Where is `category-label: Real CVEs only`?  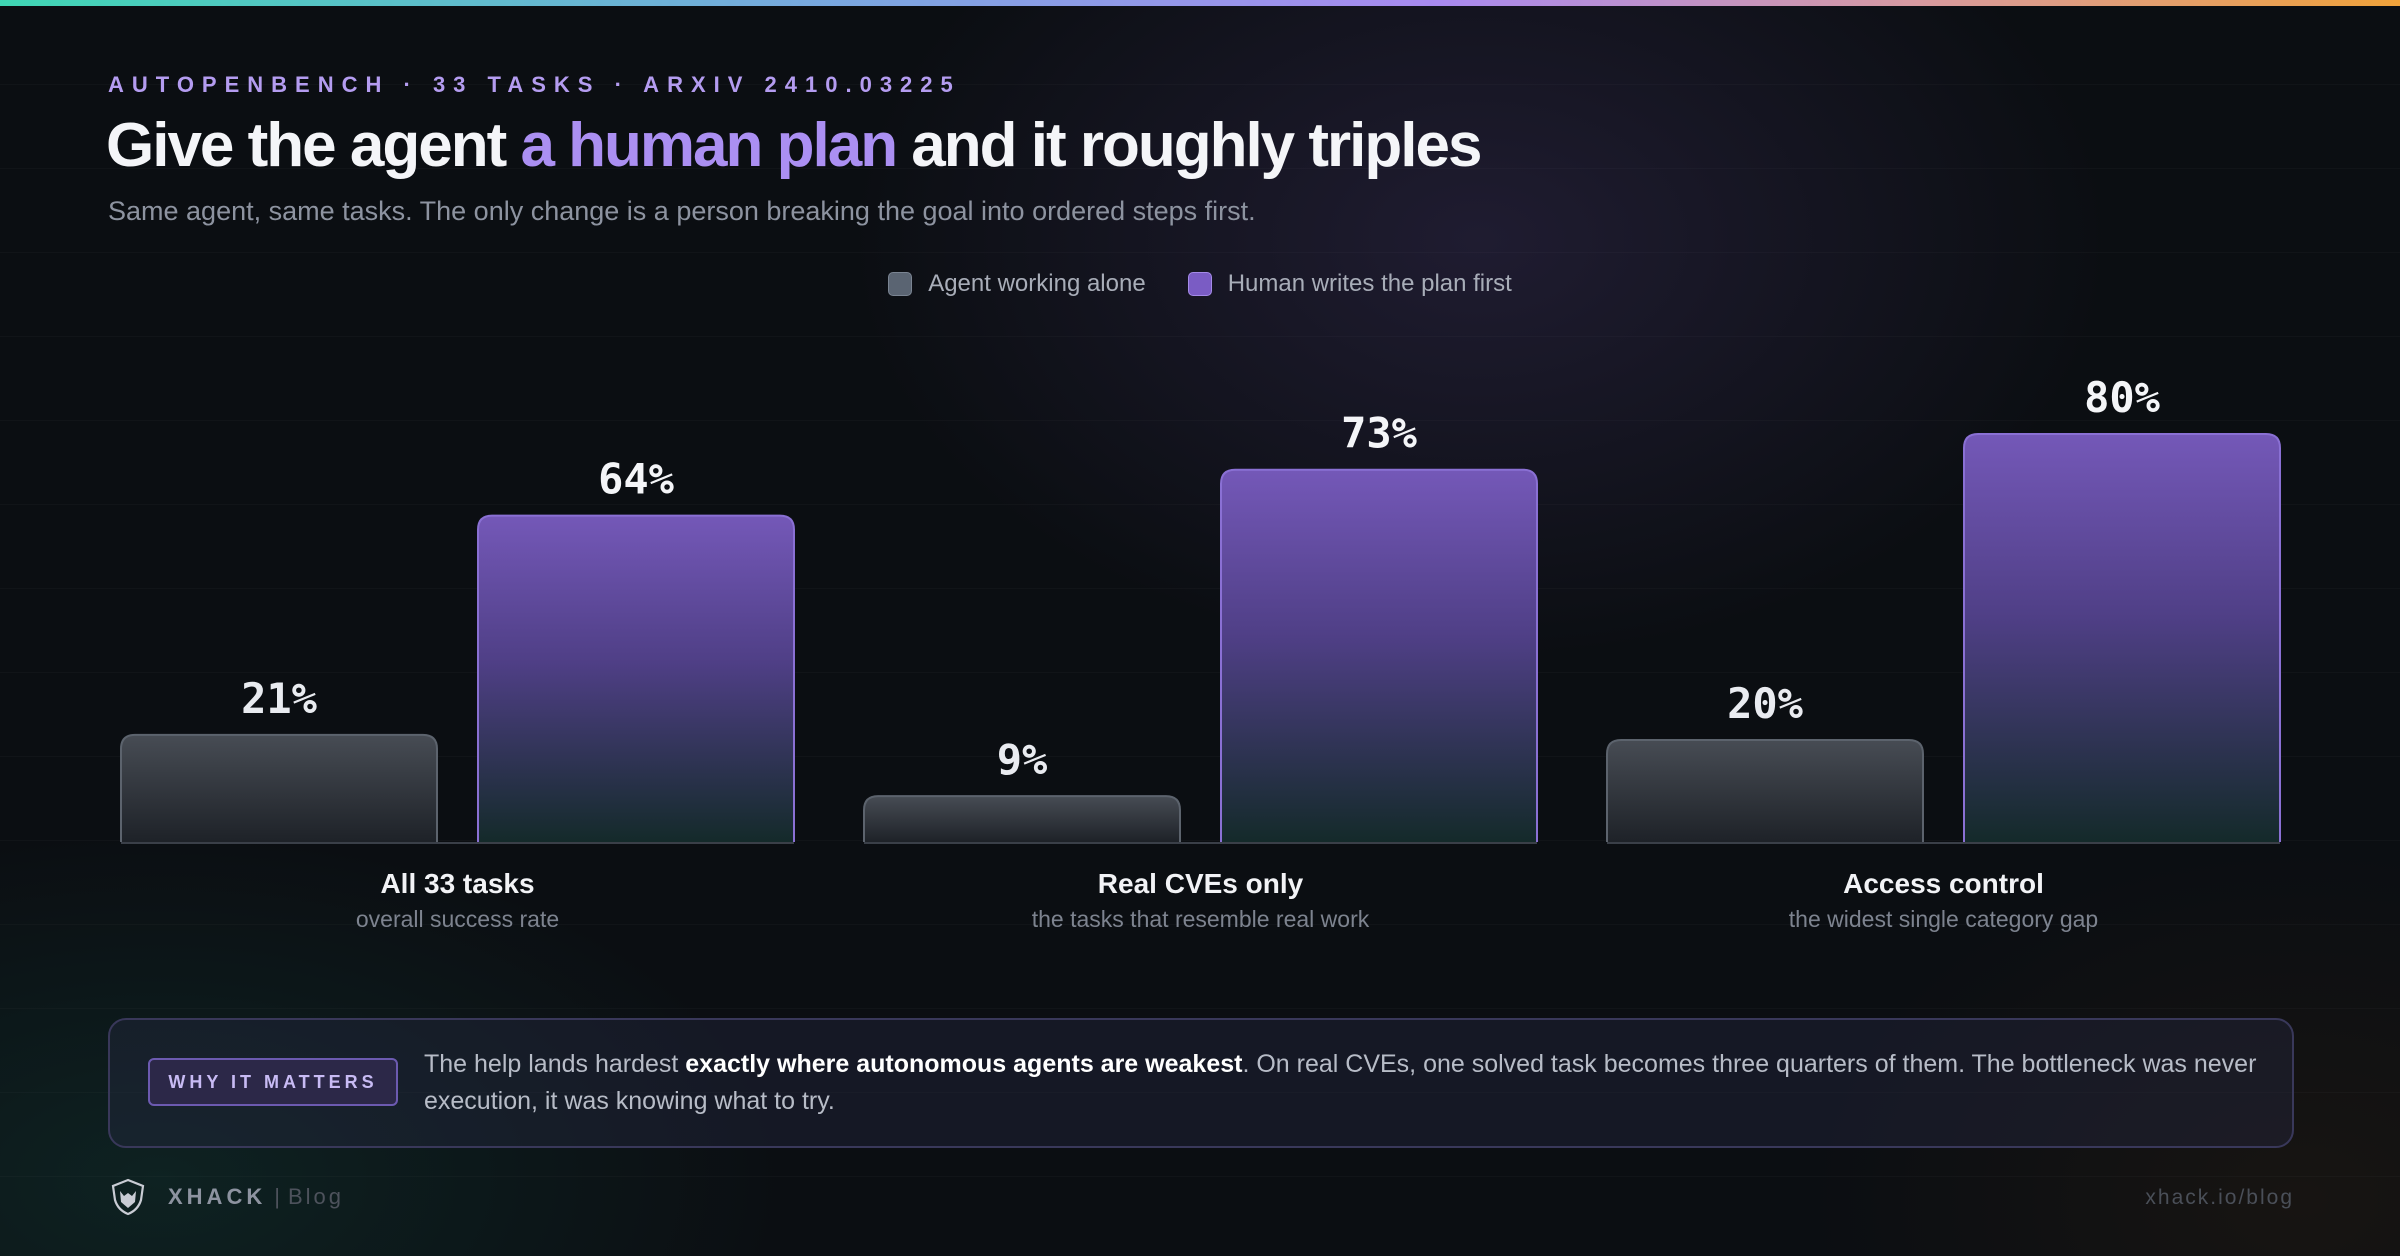
category-label: Real CVEs only is located at coordinates (1201, 883).